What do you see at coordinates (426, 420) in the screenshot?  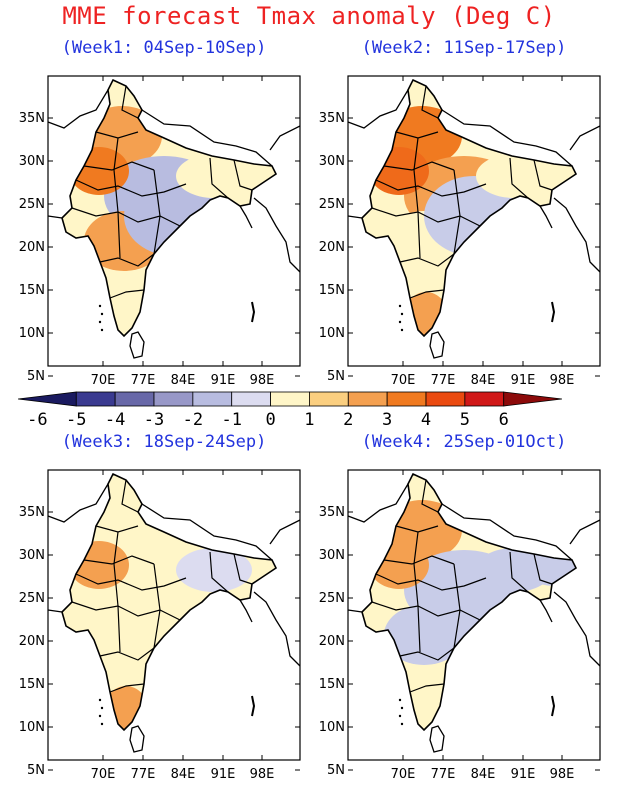 I see `colorbar-label: 4` at bounding box center [426, 420].